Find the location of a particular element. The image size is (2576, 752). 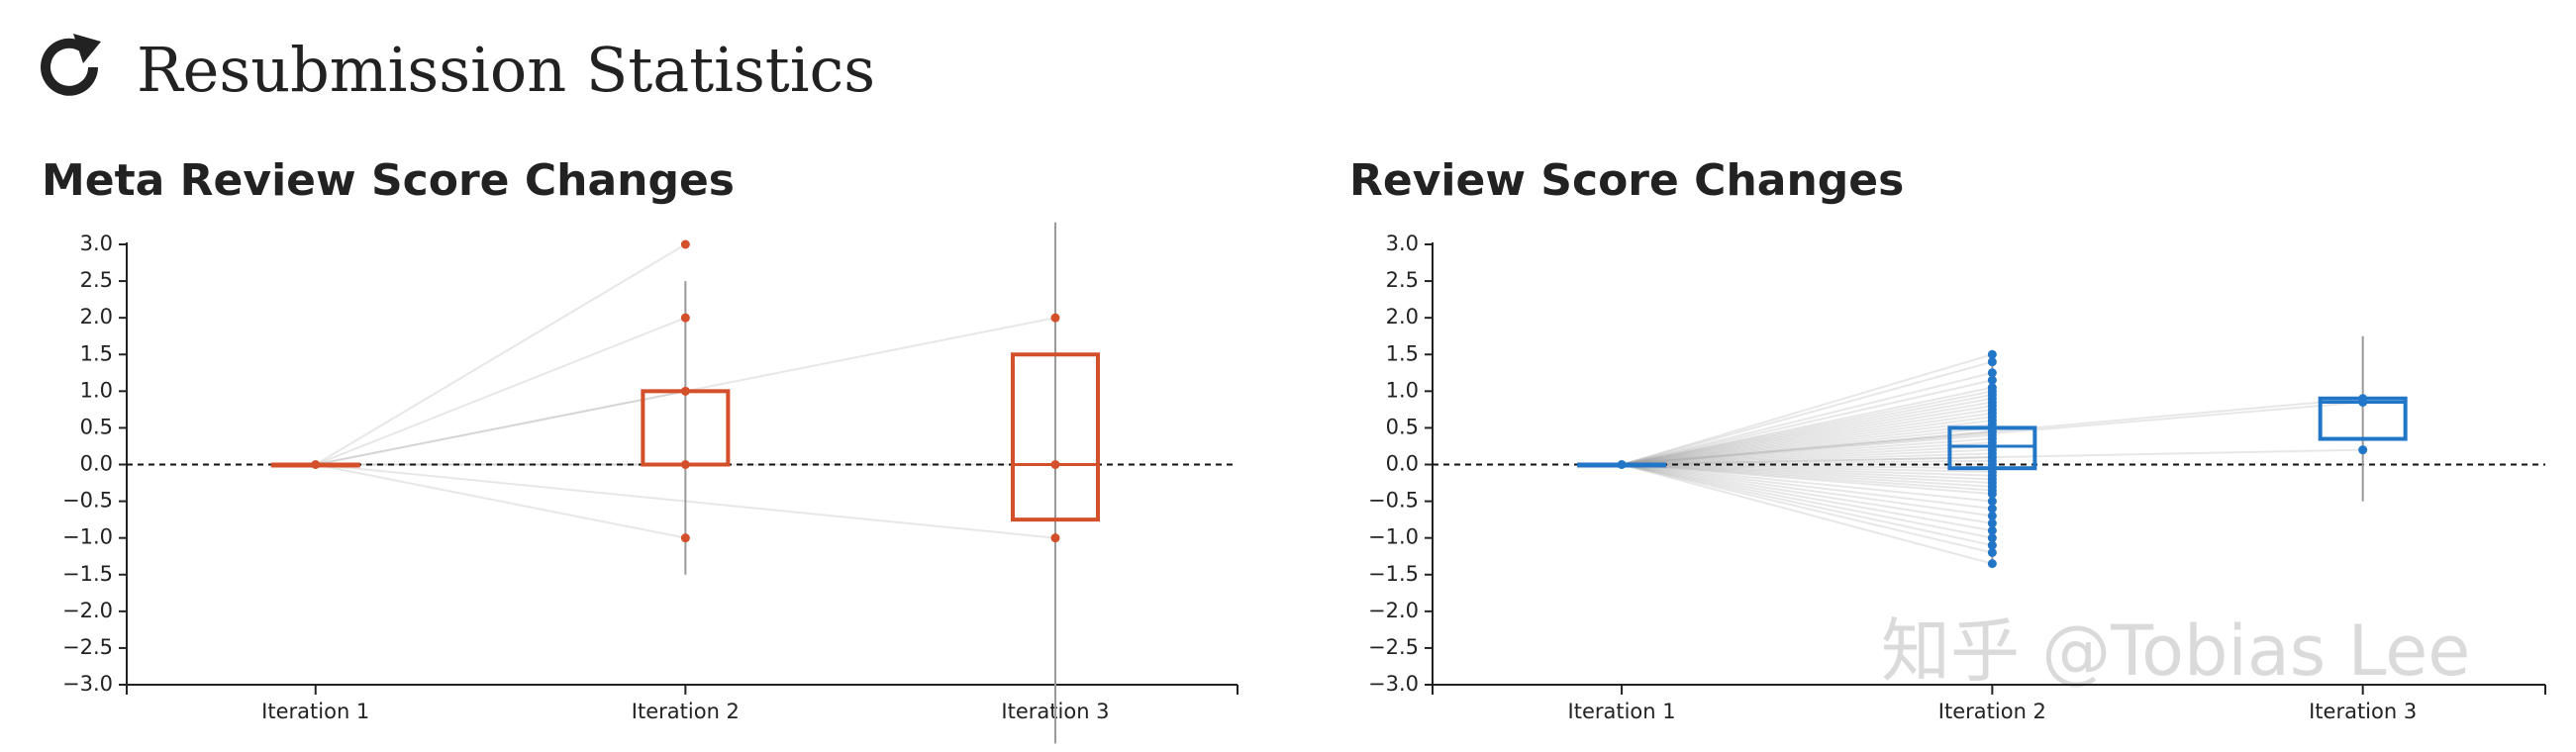

page-title: Resubmission Statistics is located at coordinates (506, 70).